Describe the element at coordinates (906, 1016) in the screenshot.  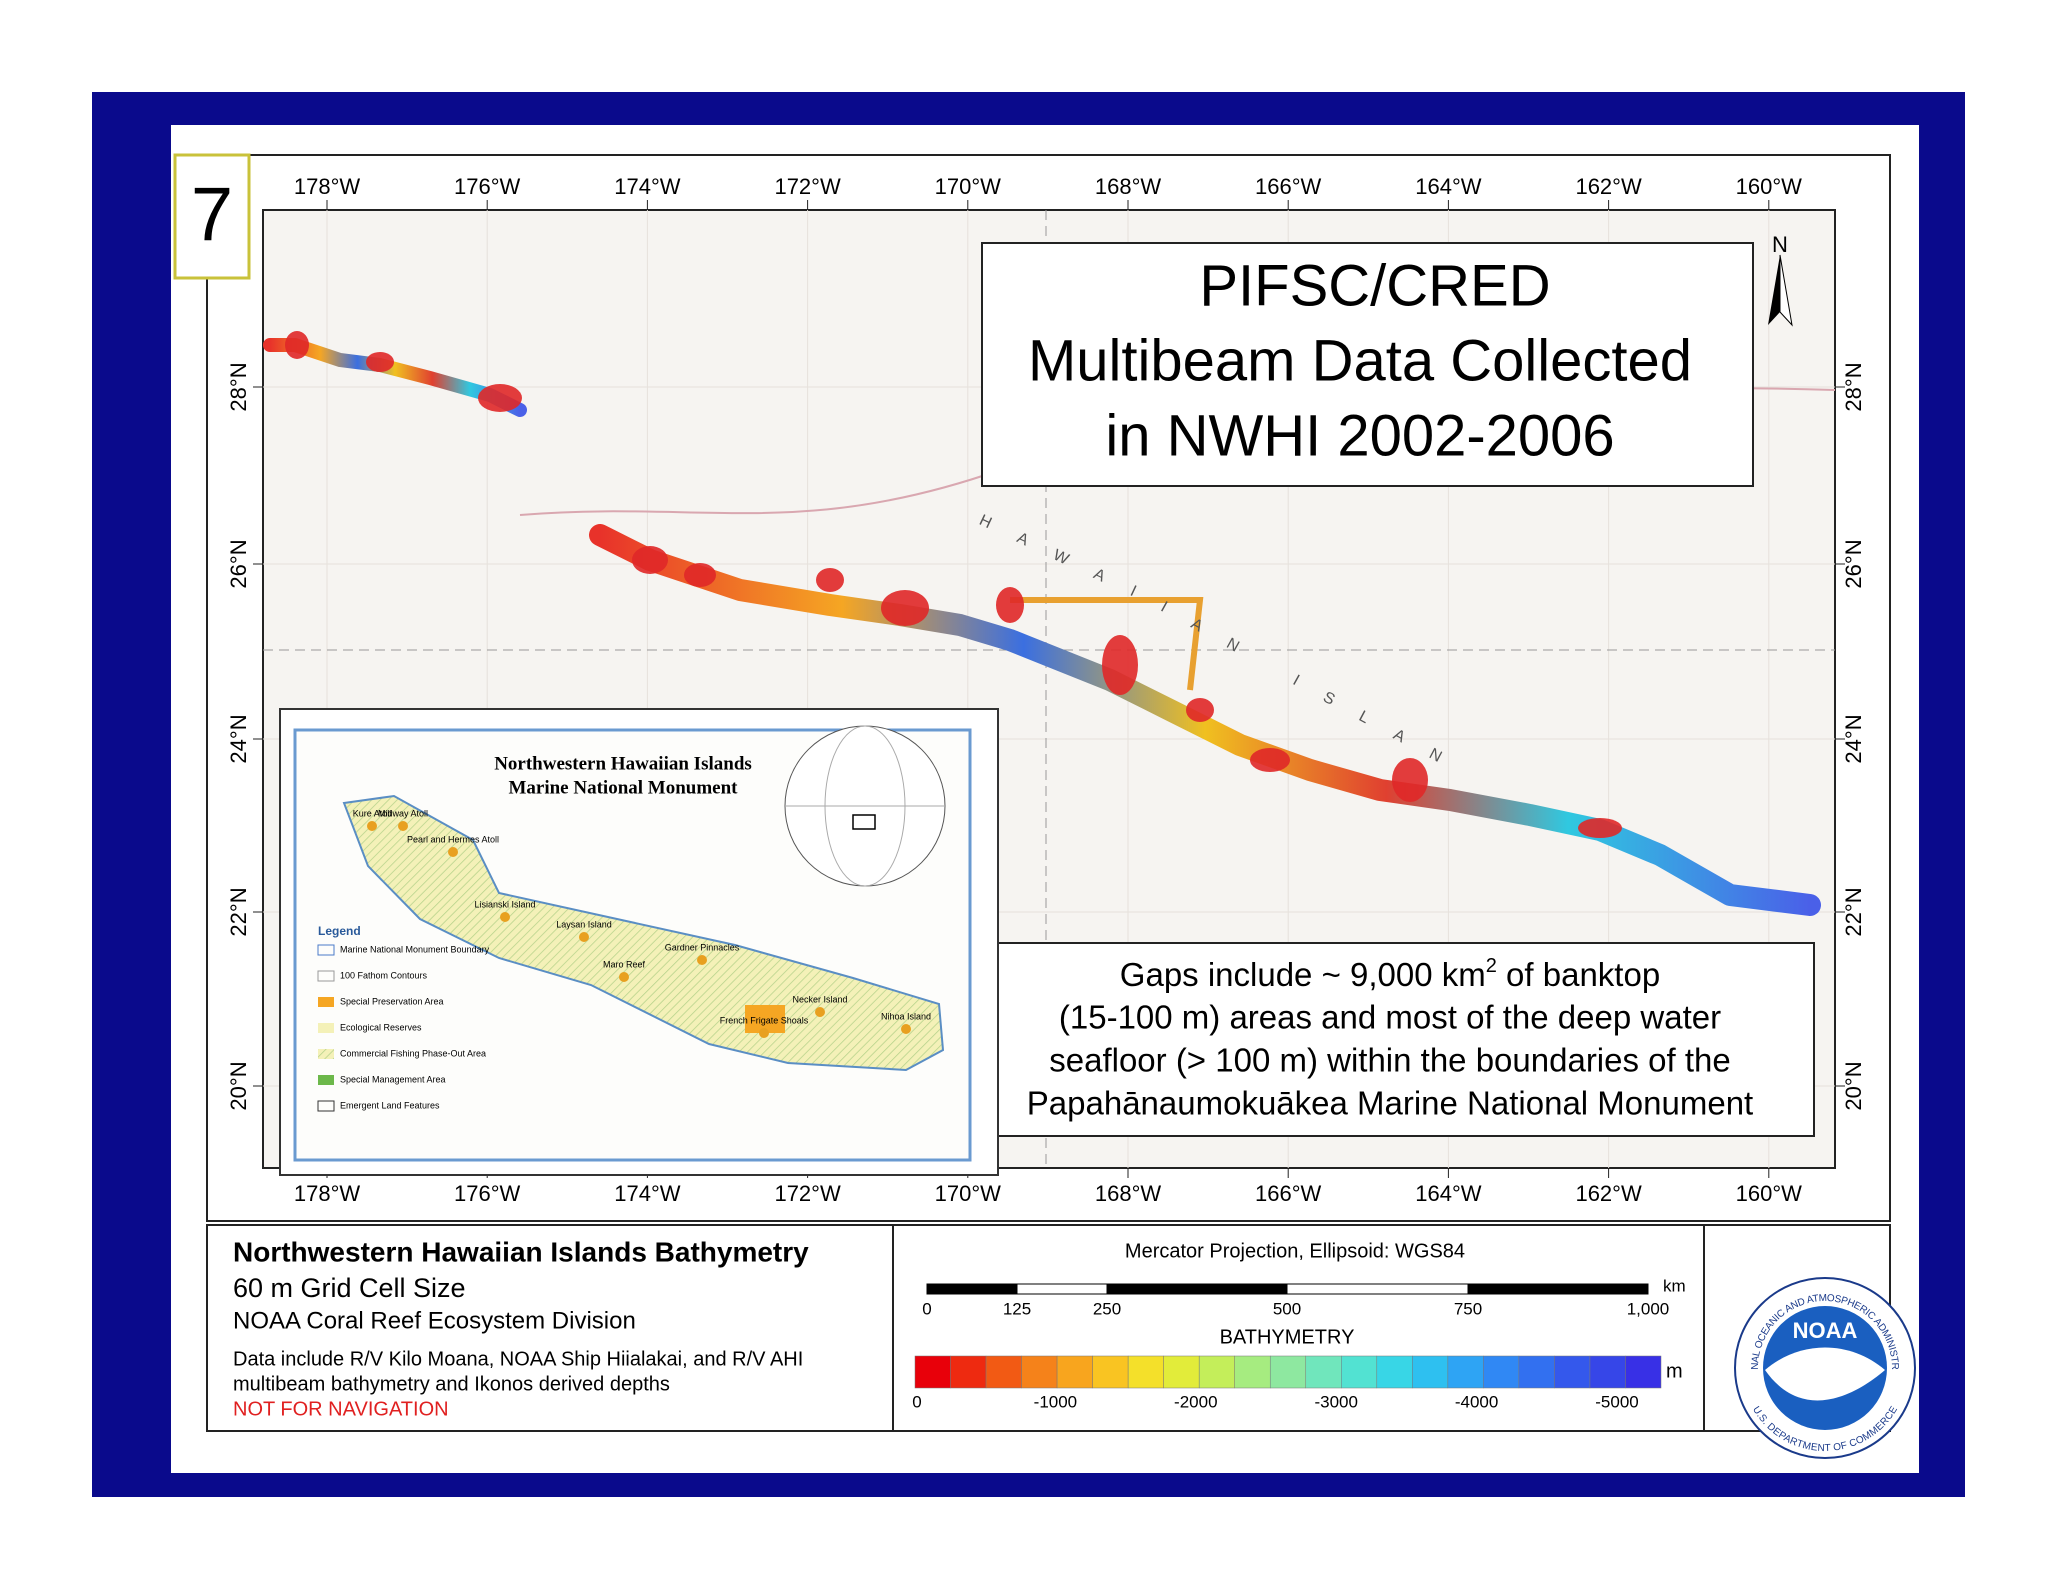
I see `place-label: Nihoa Island` at that location.